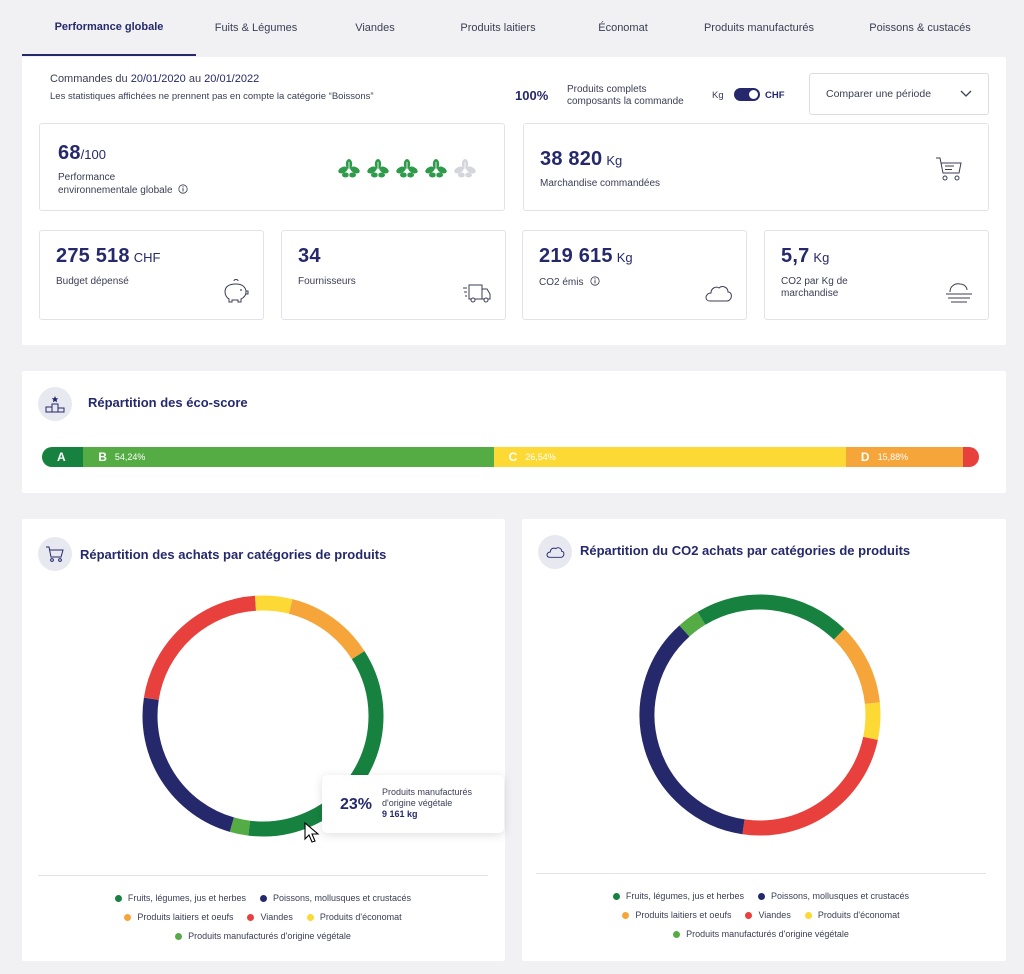 The image size is (1024, 974). I want to click on eco-score-letter: C, so click(513, 457).